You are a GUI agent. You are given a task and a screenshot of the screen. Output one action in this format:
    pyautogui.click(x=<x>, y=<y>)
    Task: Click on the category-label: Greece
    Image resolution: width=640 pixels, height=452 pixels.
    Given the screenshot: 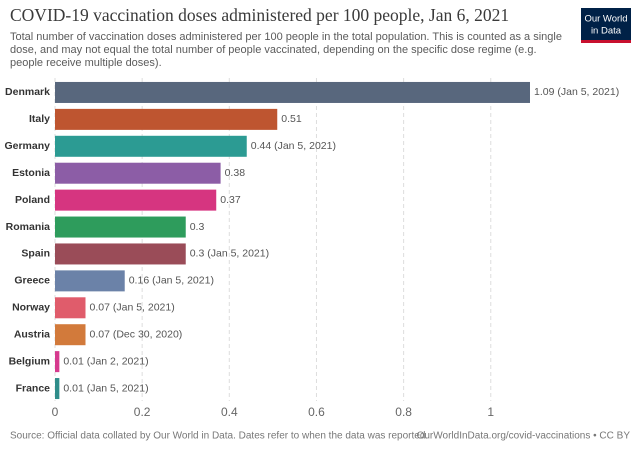 What is the action you would take?
    pyautogui.click(x=32, y=281)
    